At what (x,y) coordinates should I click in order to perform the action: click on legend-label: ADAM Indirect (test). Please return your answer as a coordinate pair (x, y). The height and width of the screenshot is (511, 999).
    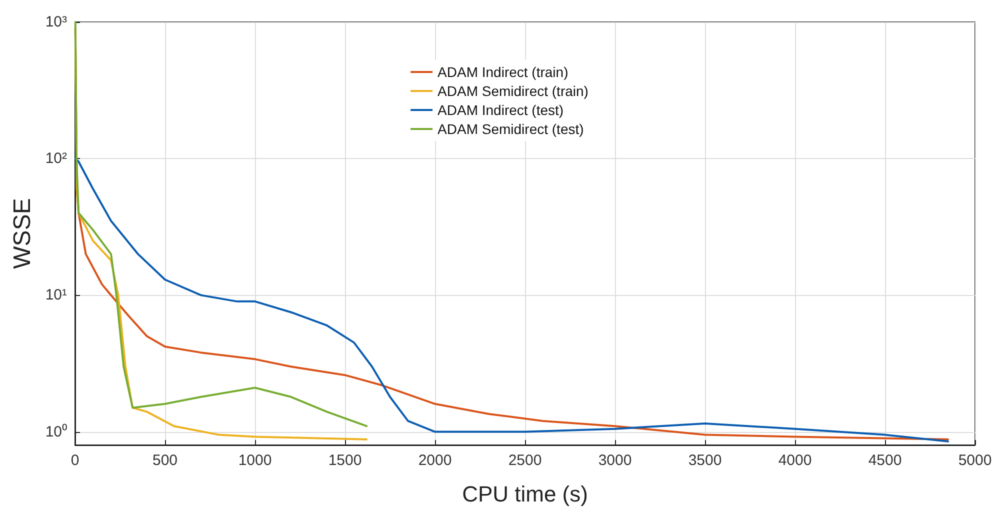
    Looking at the image, I should click on (501, 110).